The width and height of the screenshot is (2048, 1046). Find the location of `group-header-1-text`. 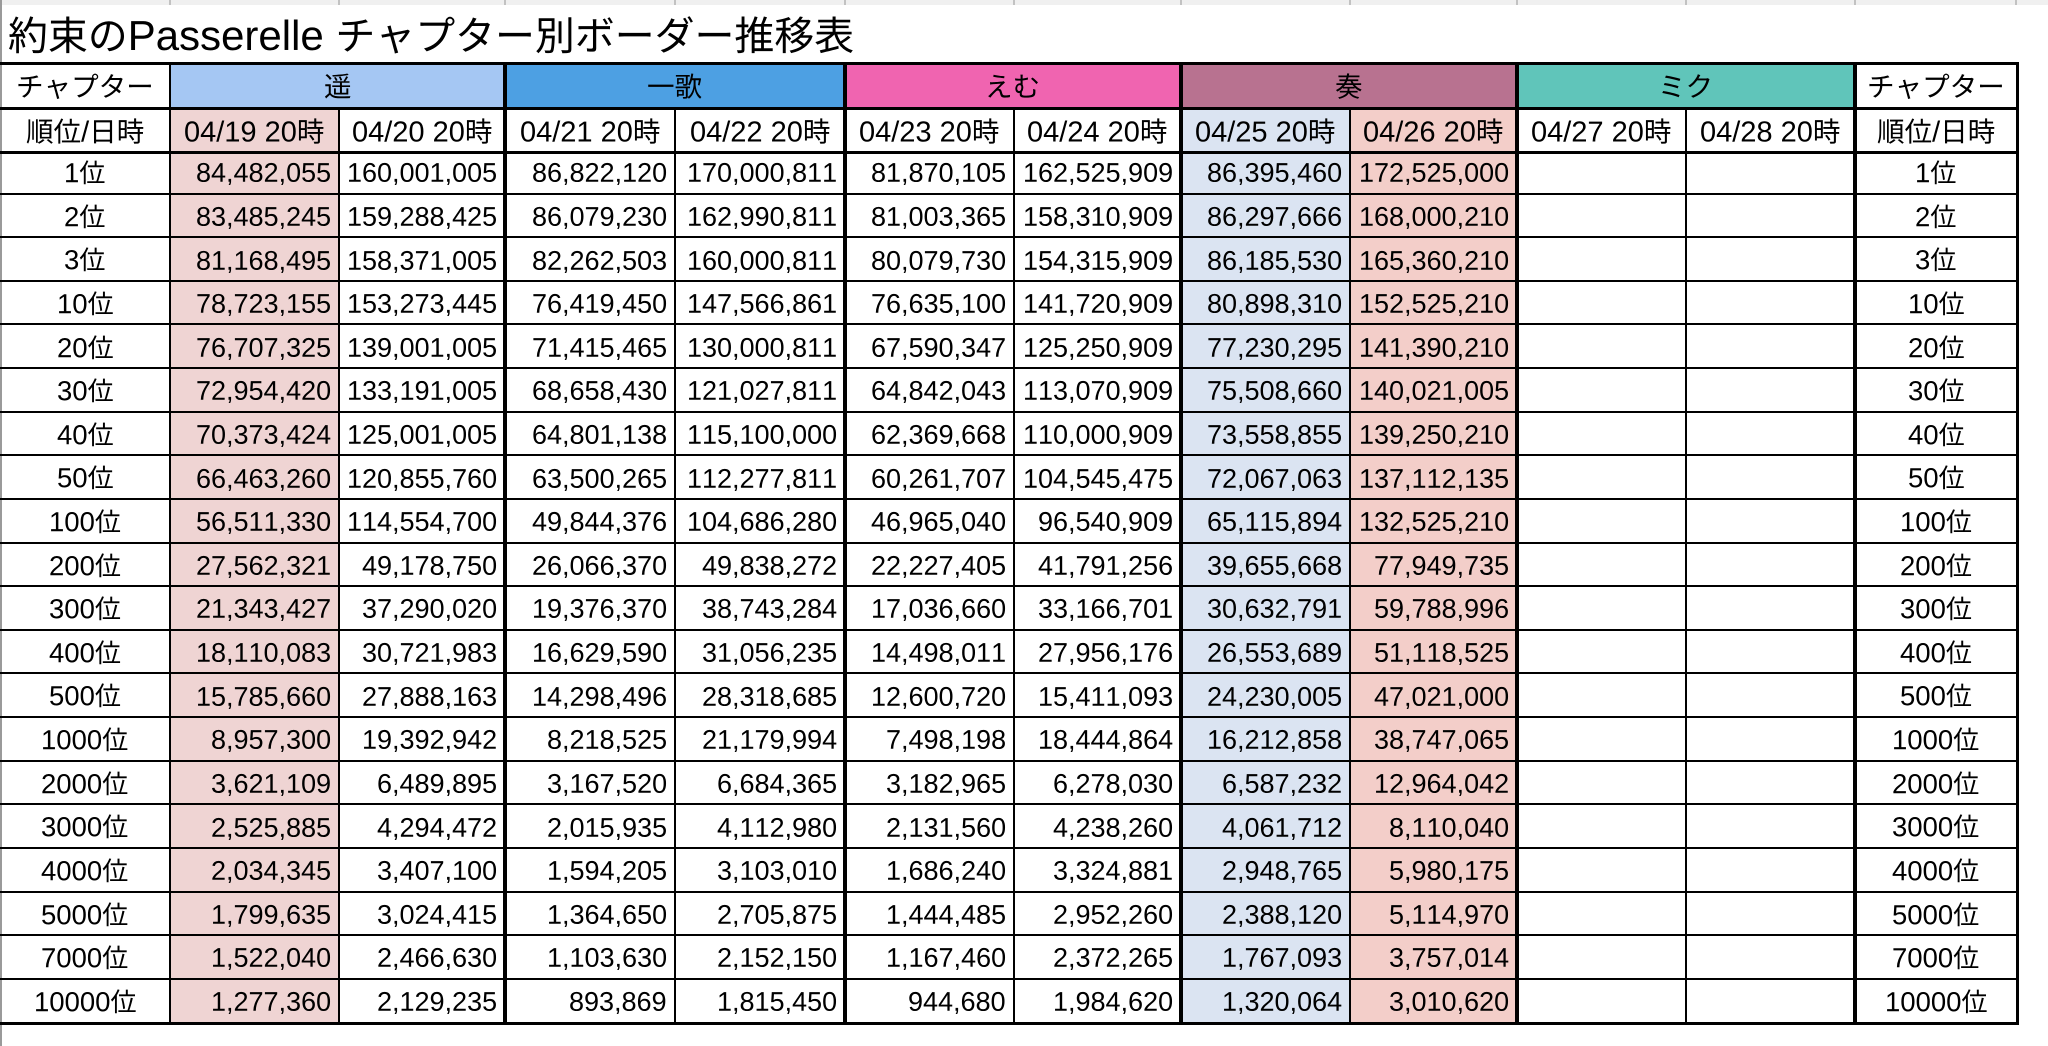

group-header-1-text is located at coordinates (337, 86).